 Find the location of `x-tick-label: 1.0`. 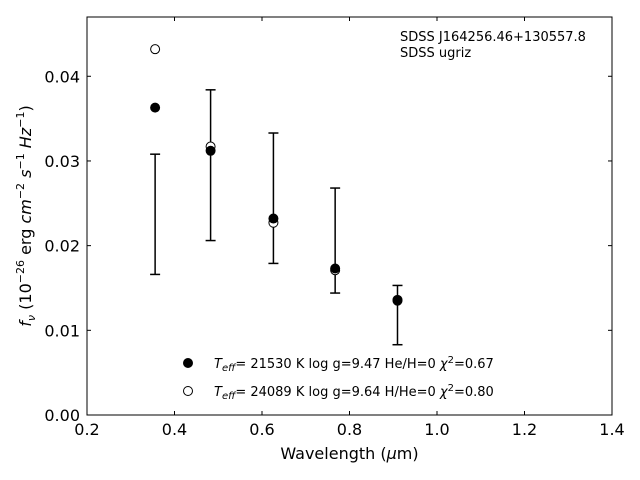

x-tick-label: 1.0 is located at coordinates (436, 429).